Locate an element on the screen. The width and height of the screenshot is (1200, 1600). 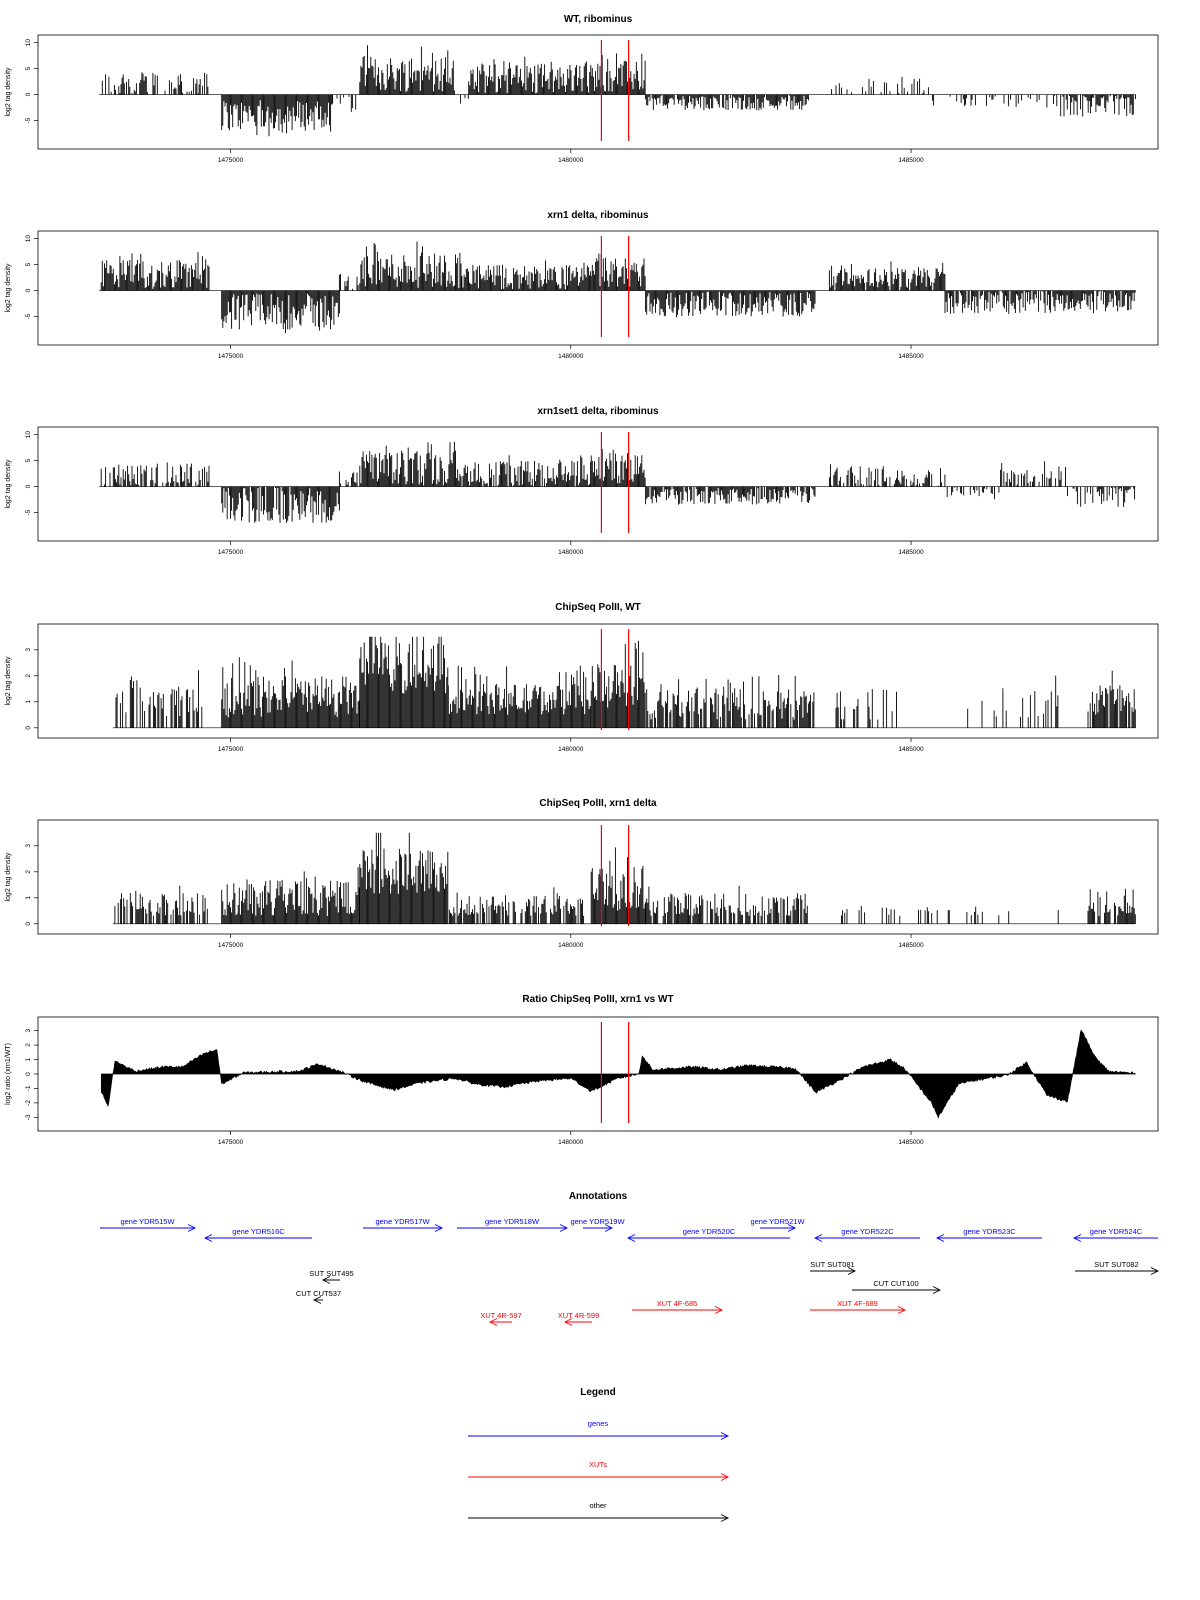
panel-title: ChipSeq PolII, xrn1 delta is located at coordinates (598, 803).